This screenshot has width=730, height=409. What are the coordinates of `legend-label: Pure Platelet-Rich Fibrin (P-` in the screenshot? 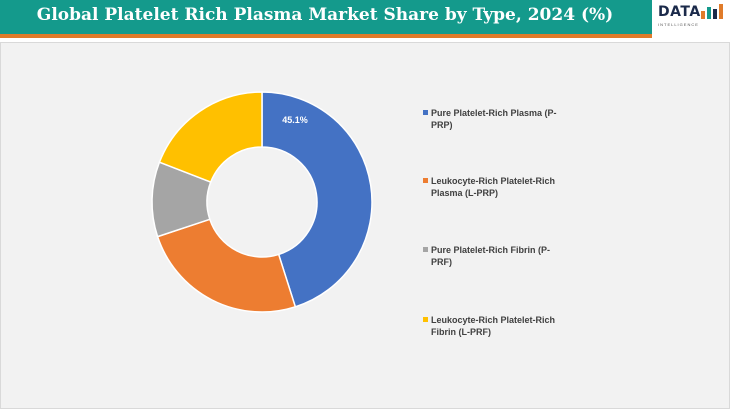 It's located at (491, 250).